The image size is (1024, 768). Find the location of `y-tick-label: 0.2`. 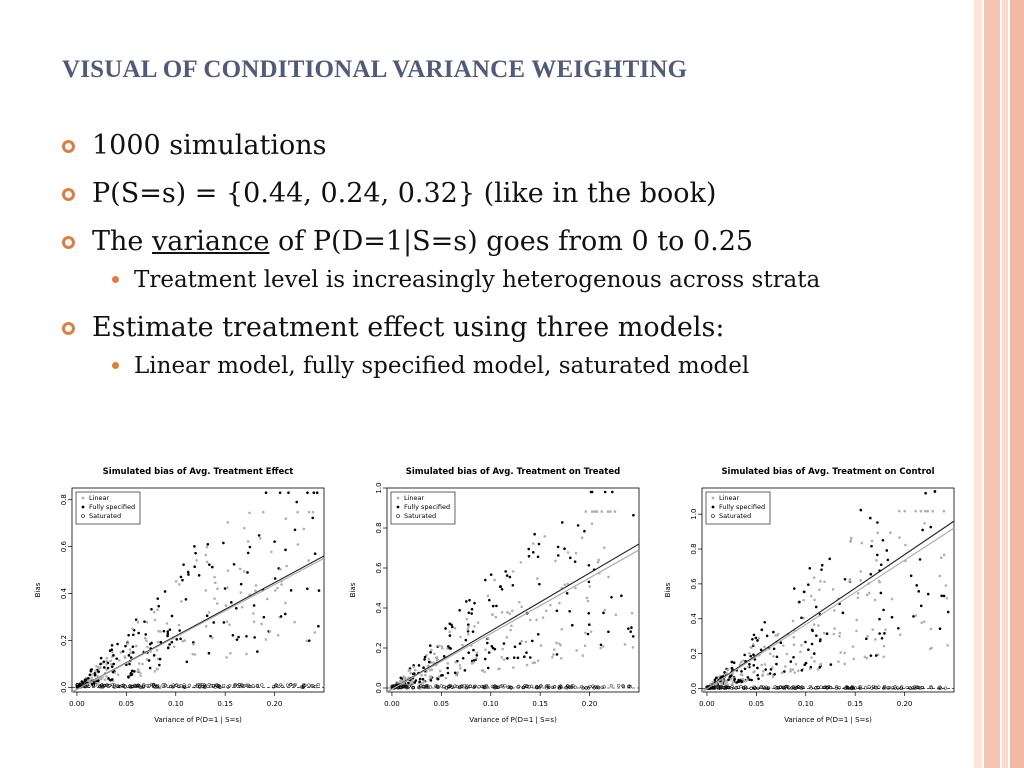

y-tick-label: 0.2 is located at coordinates (694, 653).